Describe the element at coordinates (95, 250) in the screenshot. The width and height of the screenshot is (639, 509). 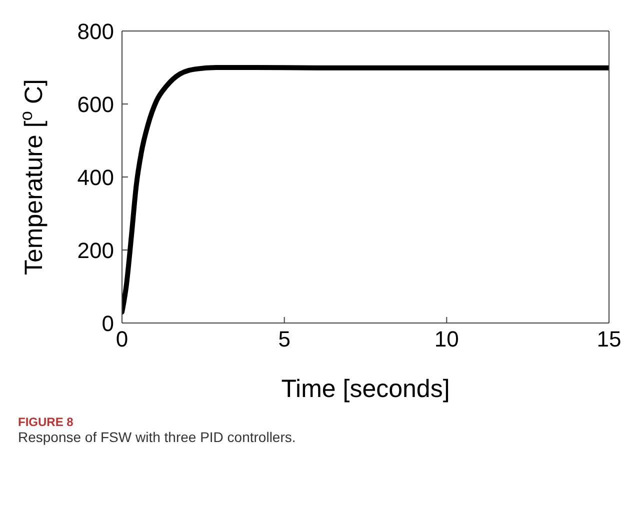
I see `y-tick-label: 200` at that location.